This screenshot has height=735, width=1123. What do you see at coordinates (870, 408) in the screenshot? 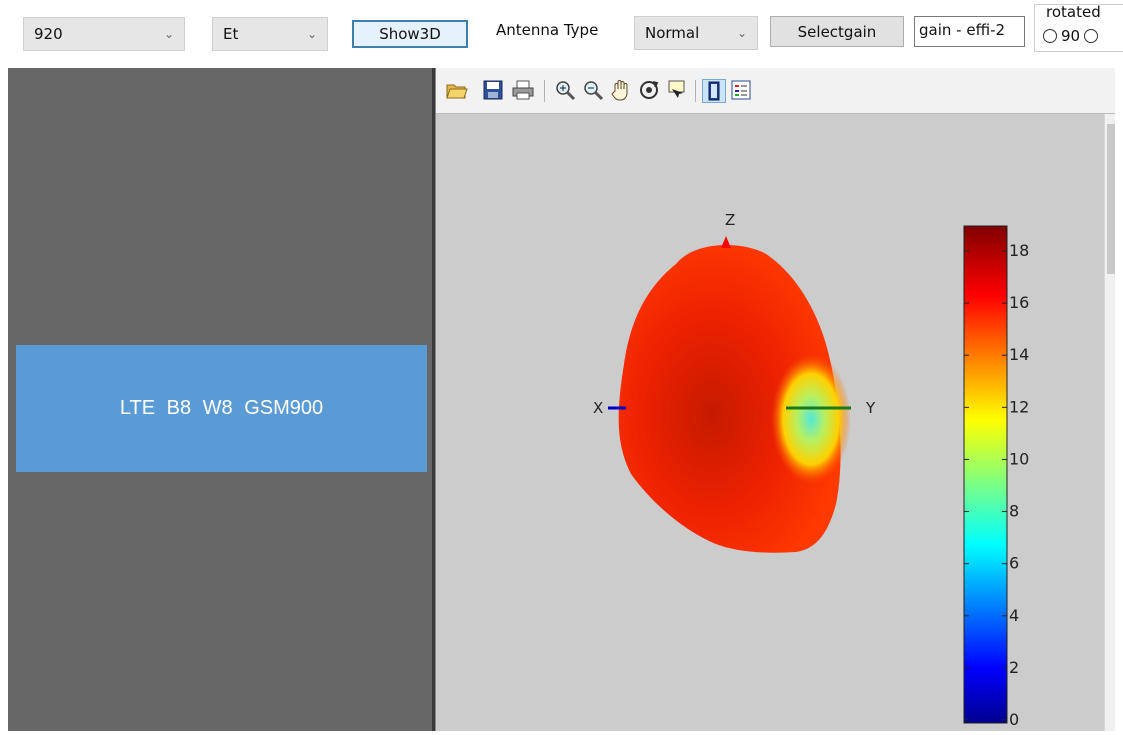
I see `y-axis-label: Y` at bounding box center [870, 408].